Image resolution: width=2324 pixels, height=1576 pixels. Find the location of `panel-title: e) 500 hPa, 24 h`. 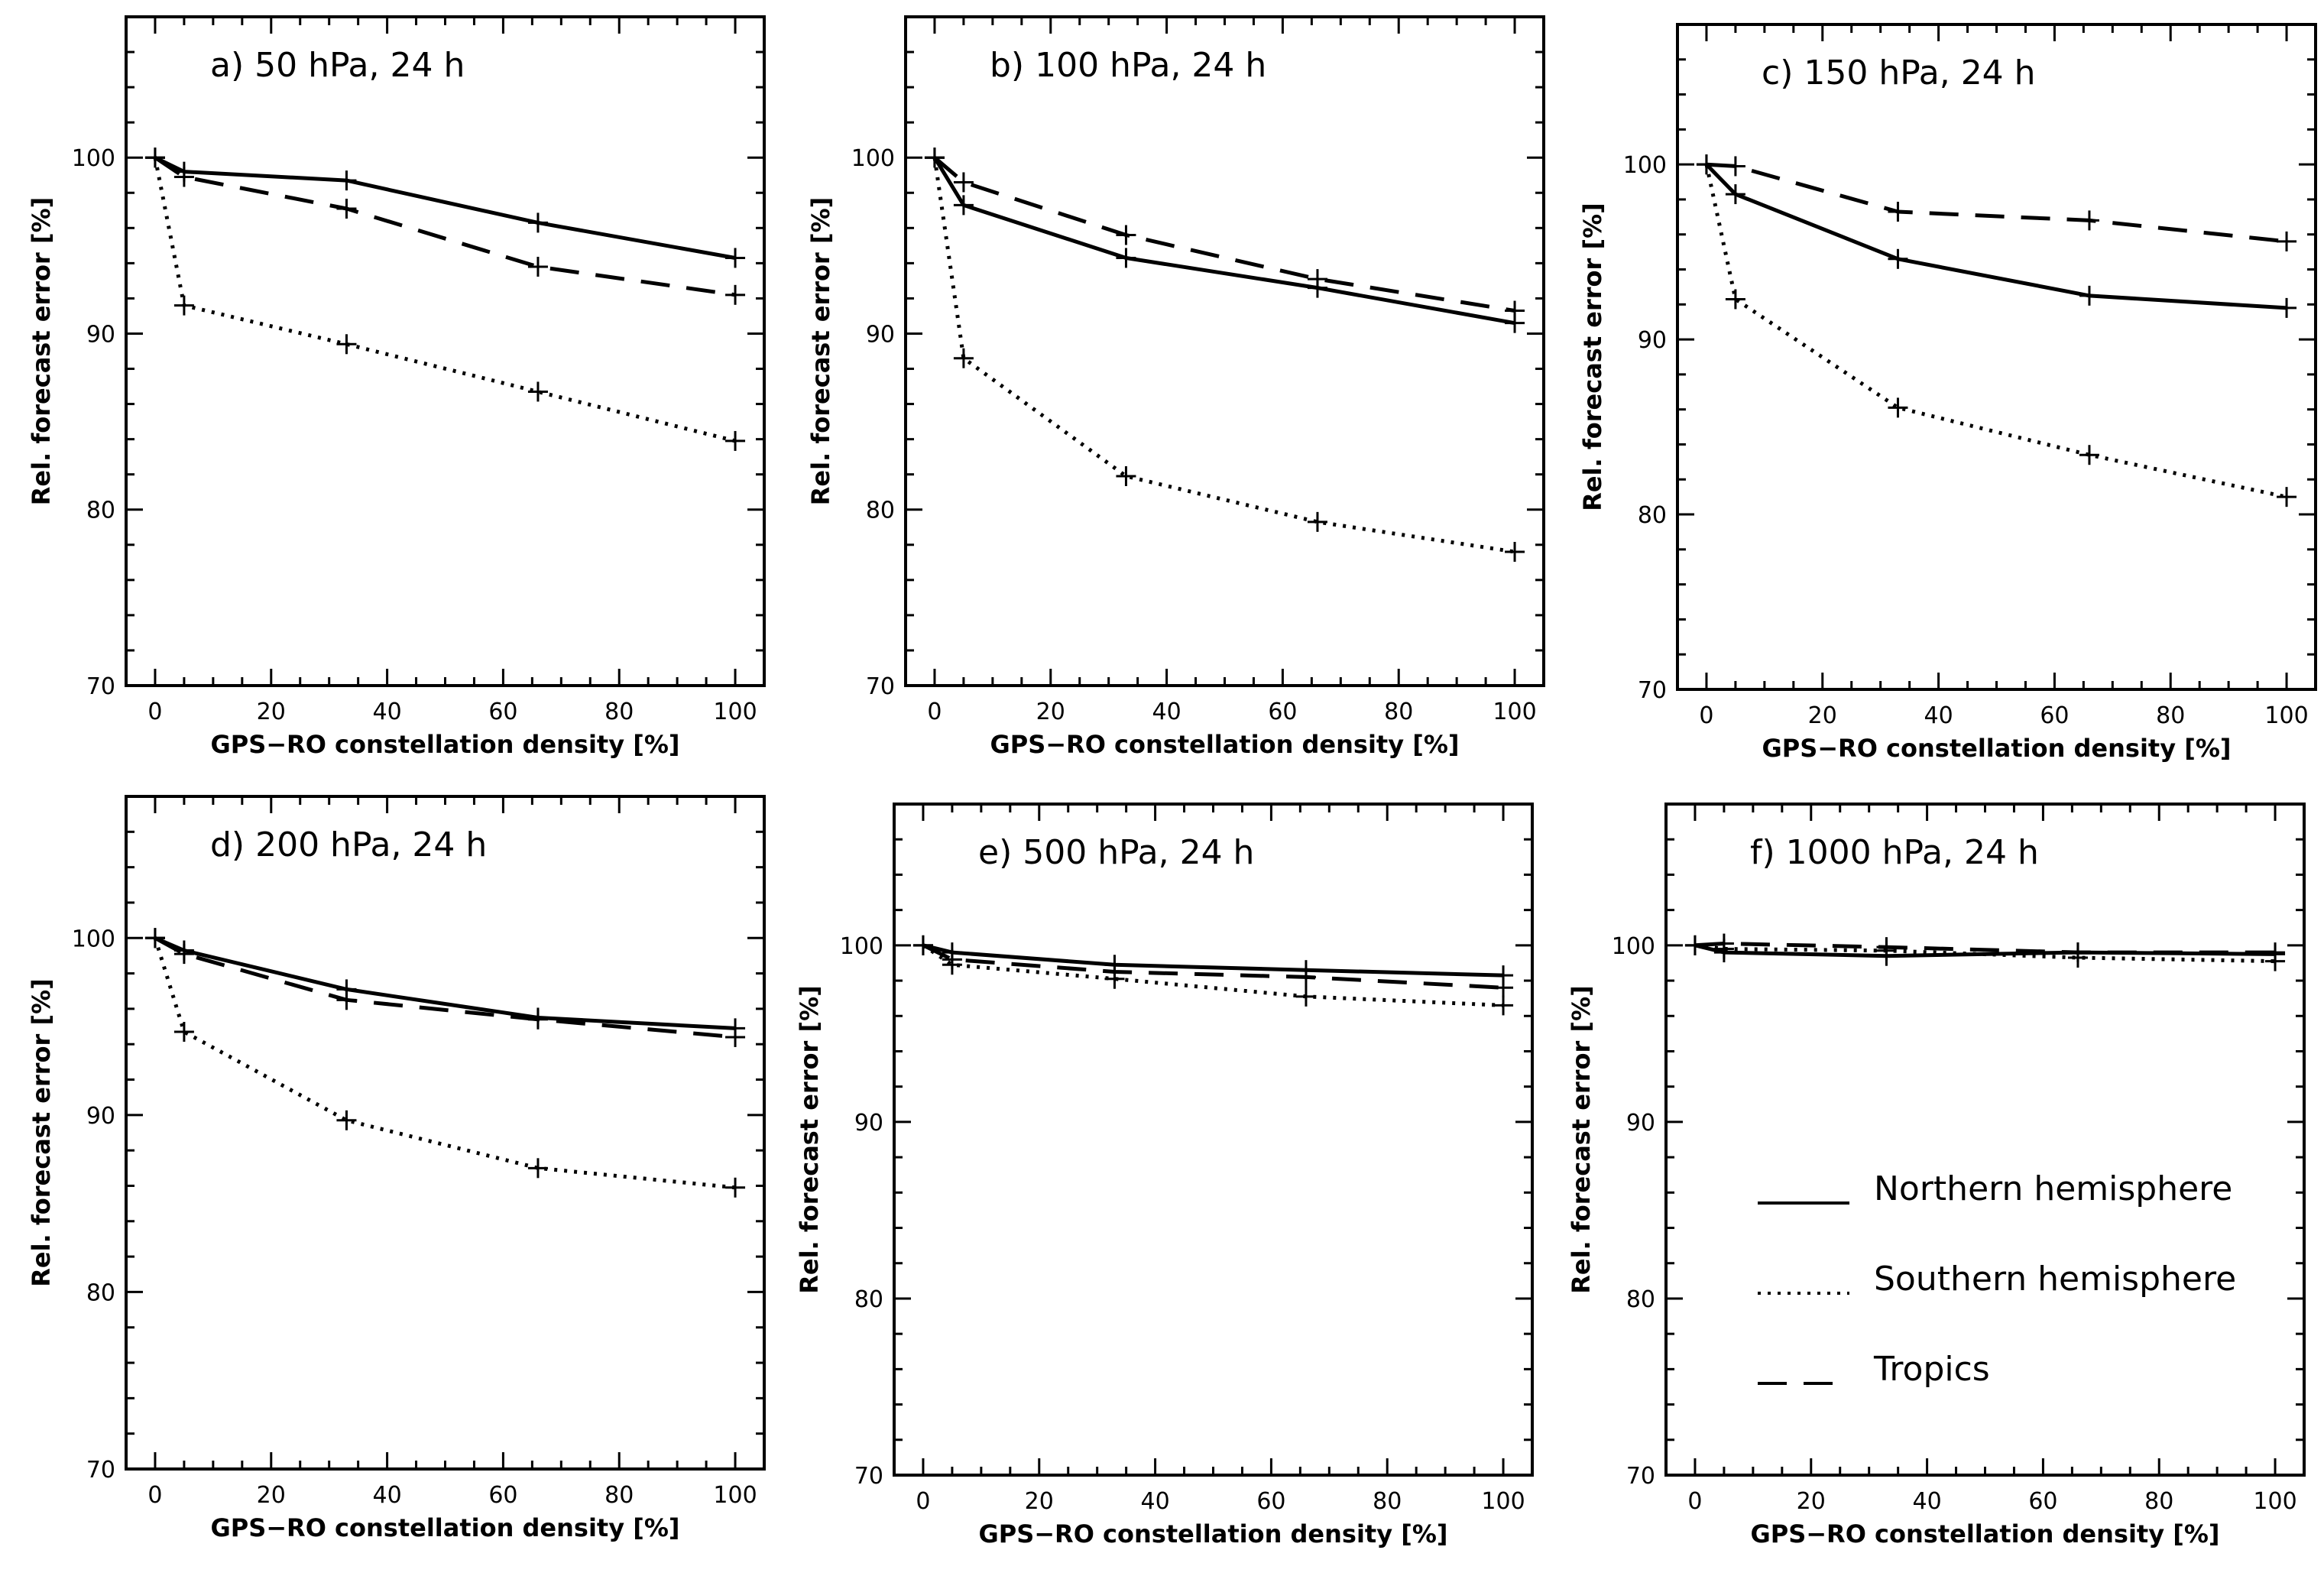

panel-title: e) 500 hPa, 24 h is located at coordinates (1116, 852).